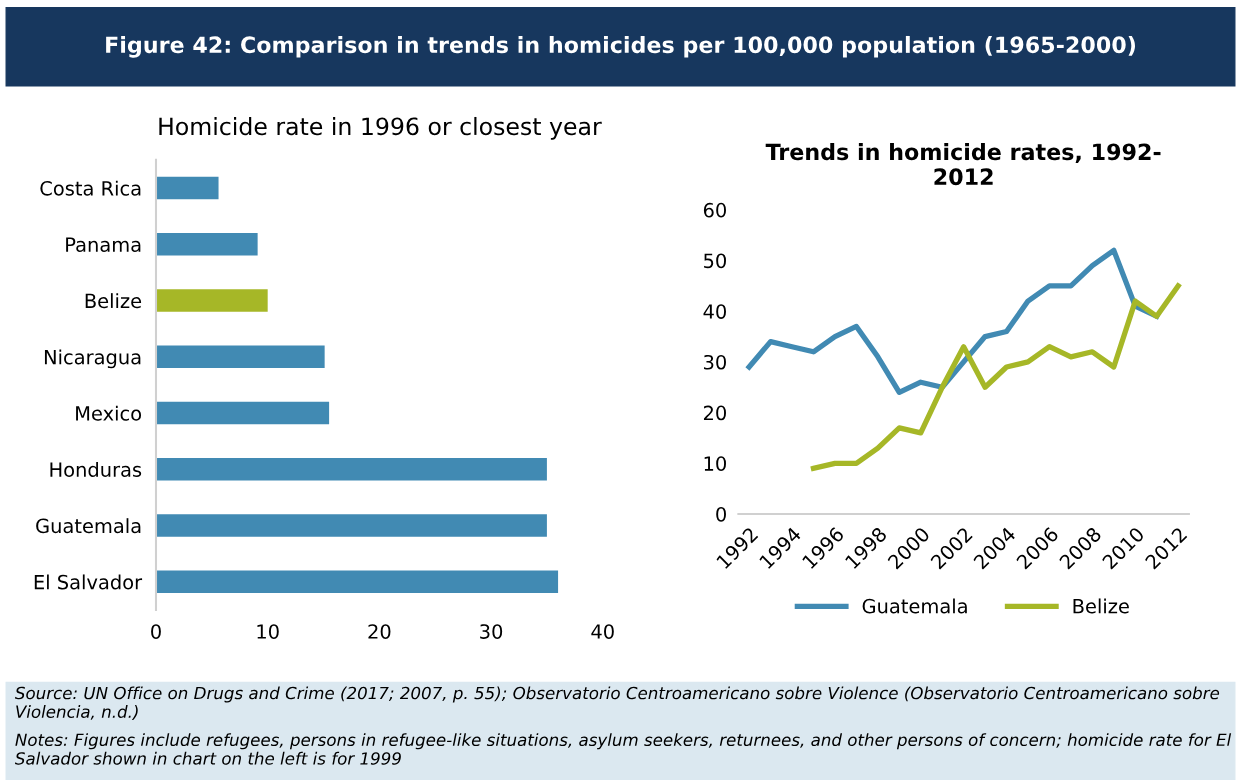  What do you see at coordinates (721, 514) in the screenshot?
I see `y-tick-label: 0` at bounding box center [721, 514].